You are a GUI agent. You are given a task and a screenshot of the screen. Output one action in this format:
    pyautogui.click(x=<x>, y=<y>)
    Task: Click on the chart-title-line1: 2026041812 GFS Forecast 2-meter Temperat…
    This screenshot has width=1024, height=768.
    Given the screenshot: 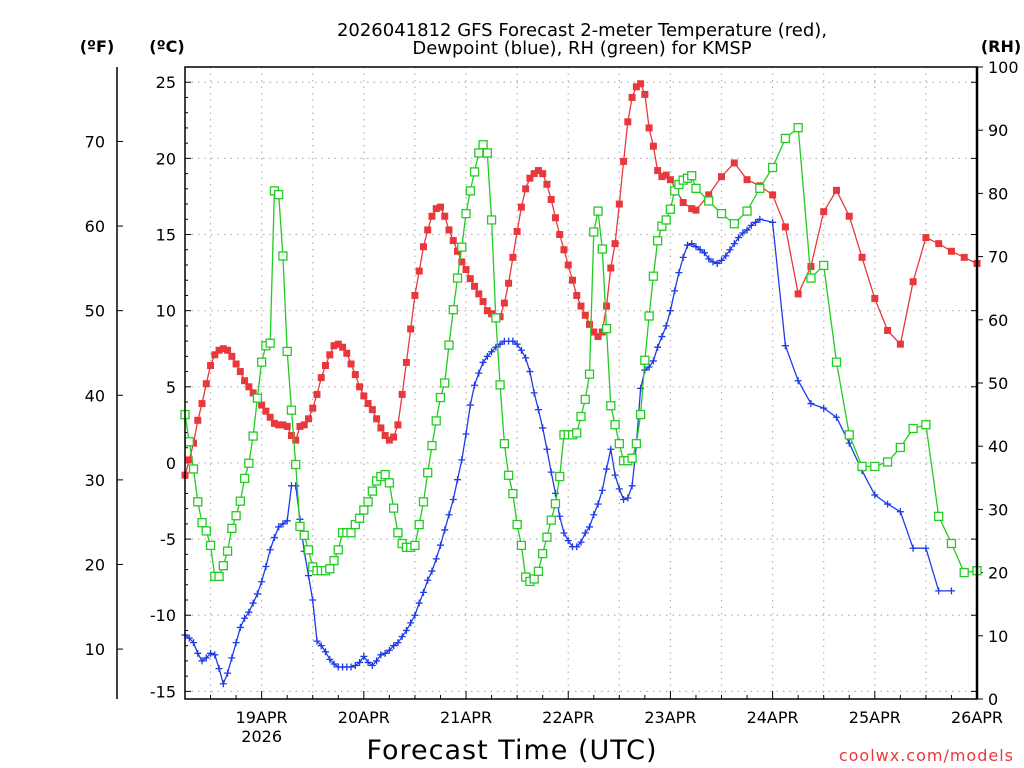 What is the action you would take?
    pyautogui.click(x=582, y=30)
    